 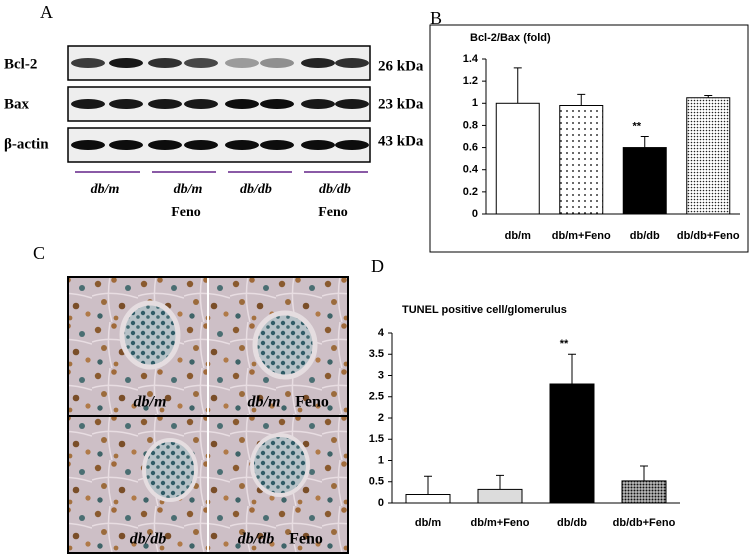 I want to click on panel-letter: A, so click(x=46, y=12).